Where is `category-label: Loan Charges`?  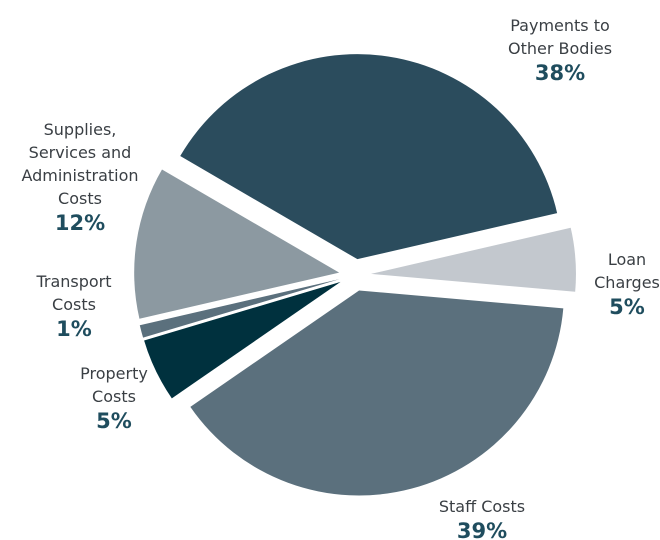 category-label: Loan Charges is located at coordinates (627, 271).